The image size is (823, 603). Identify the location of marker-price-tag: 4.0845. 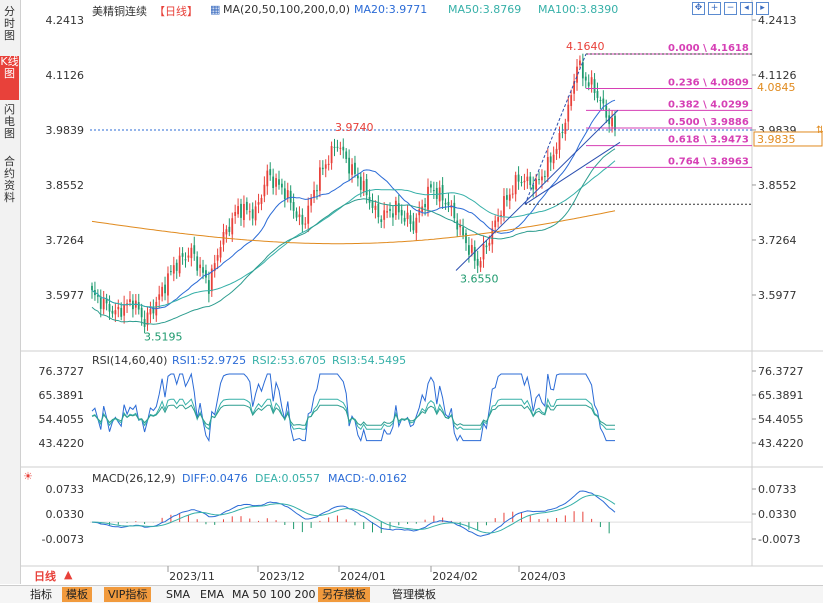
(776, 87).